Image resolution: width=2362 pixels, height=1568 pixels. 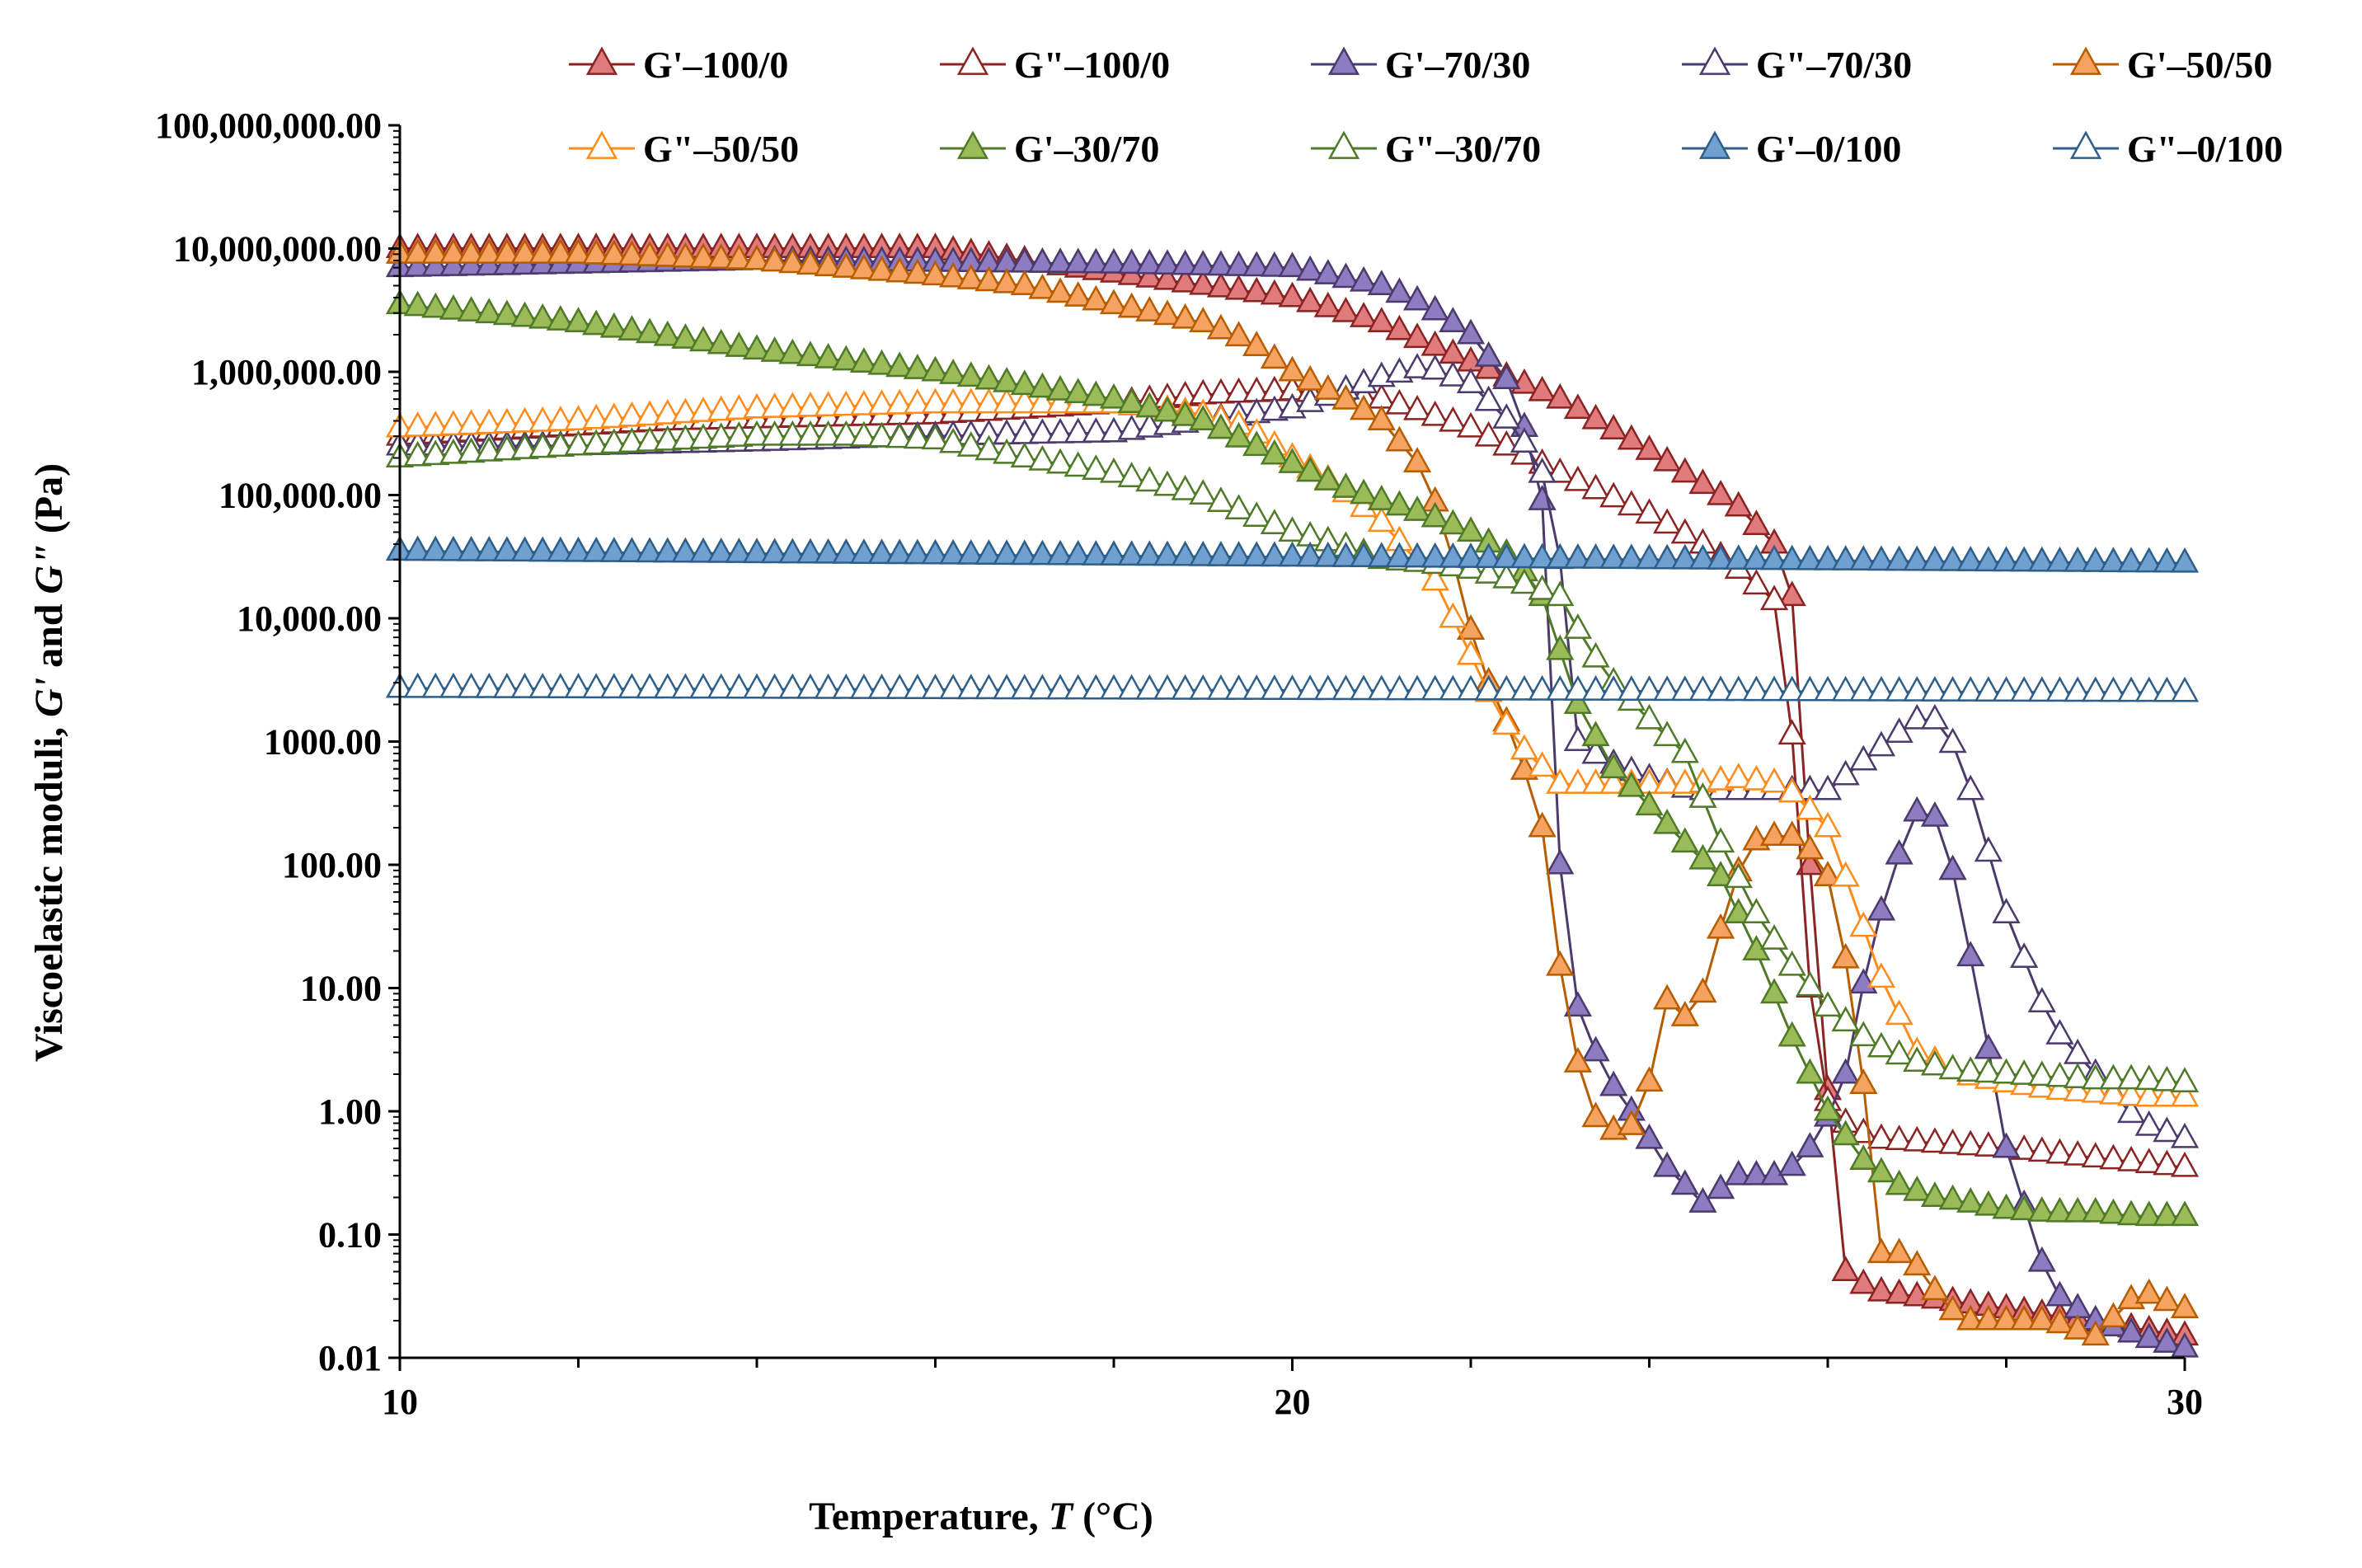 I want to click on x-tick-label: 10, so click(x=400, y=1402).